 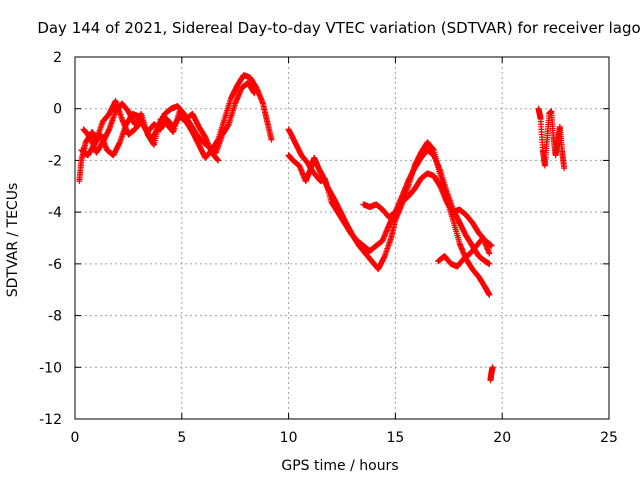 What do you see at coordinates (339, 466) in the screenshot?
I see `x-axis-label: GPS time / hours` at bounding box center [339, 466].